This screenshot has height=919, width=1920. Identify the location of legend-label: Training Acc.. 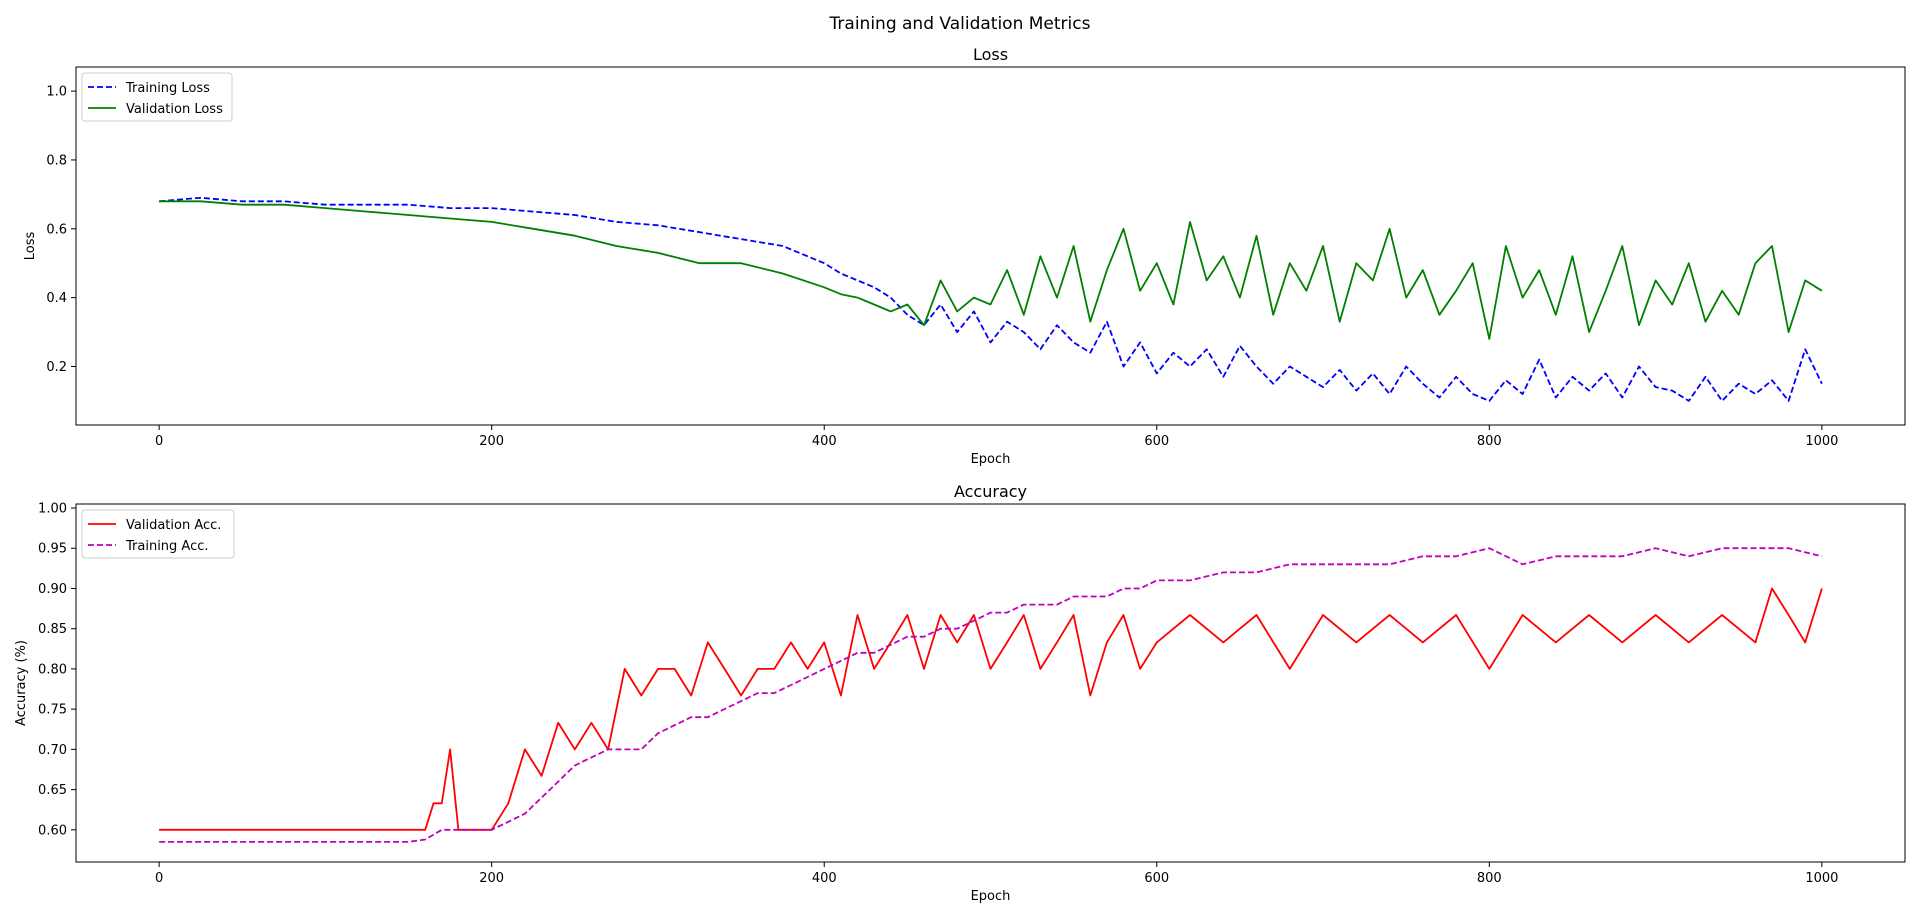
(167, 546).